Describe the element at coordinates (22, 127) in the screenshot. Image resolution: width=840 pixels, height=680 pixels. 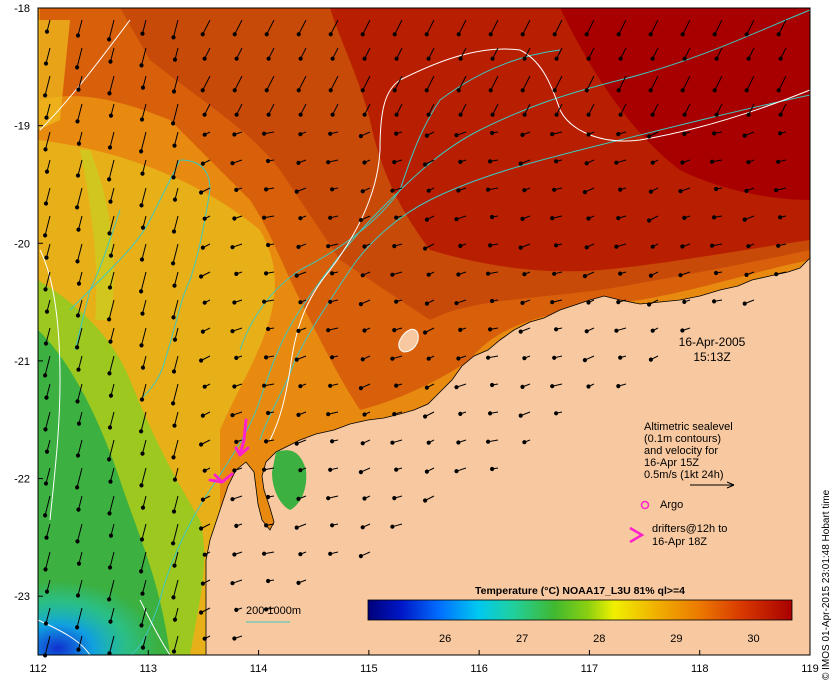
I see `lat-tick-label: -19` at that location.